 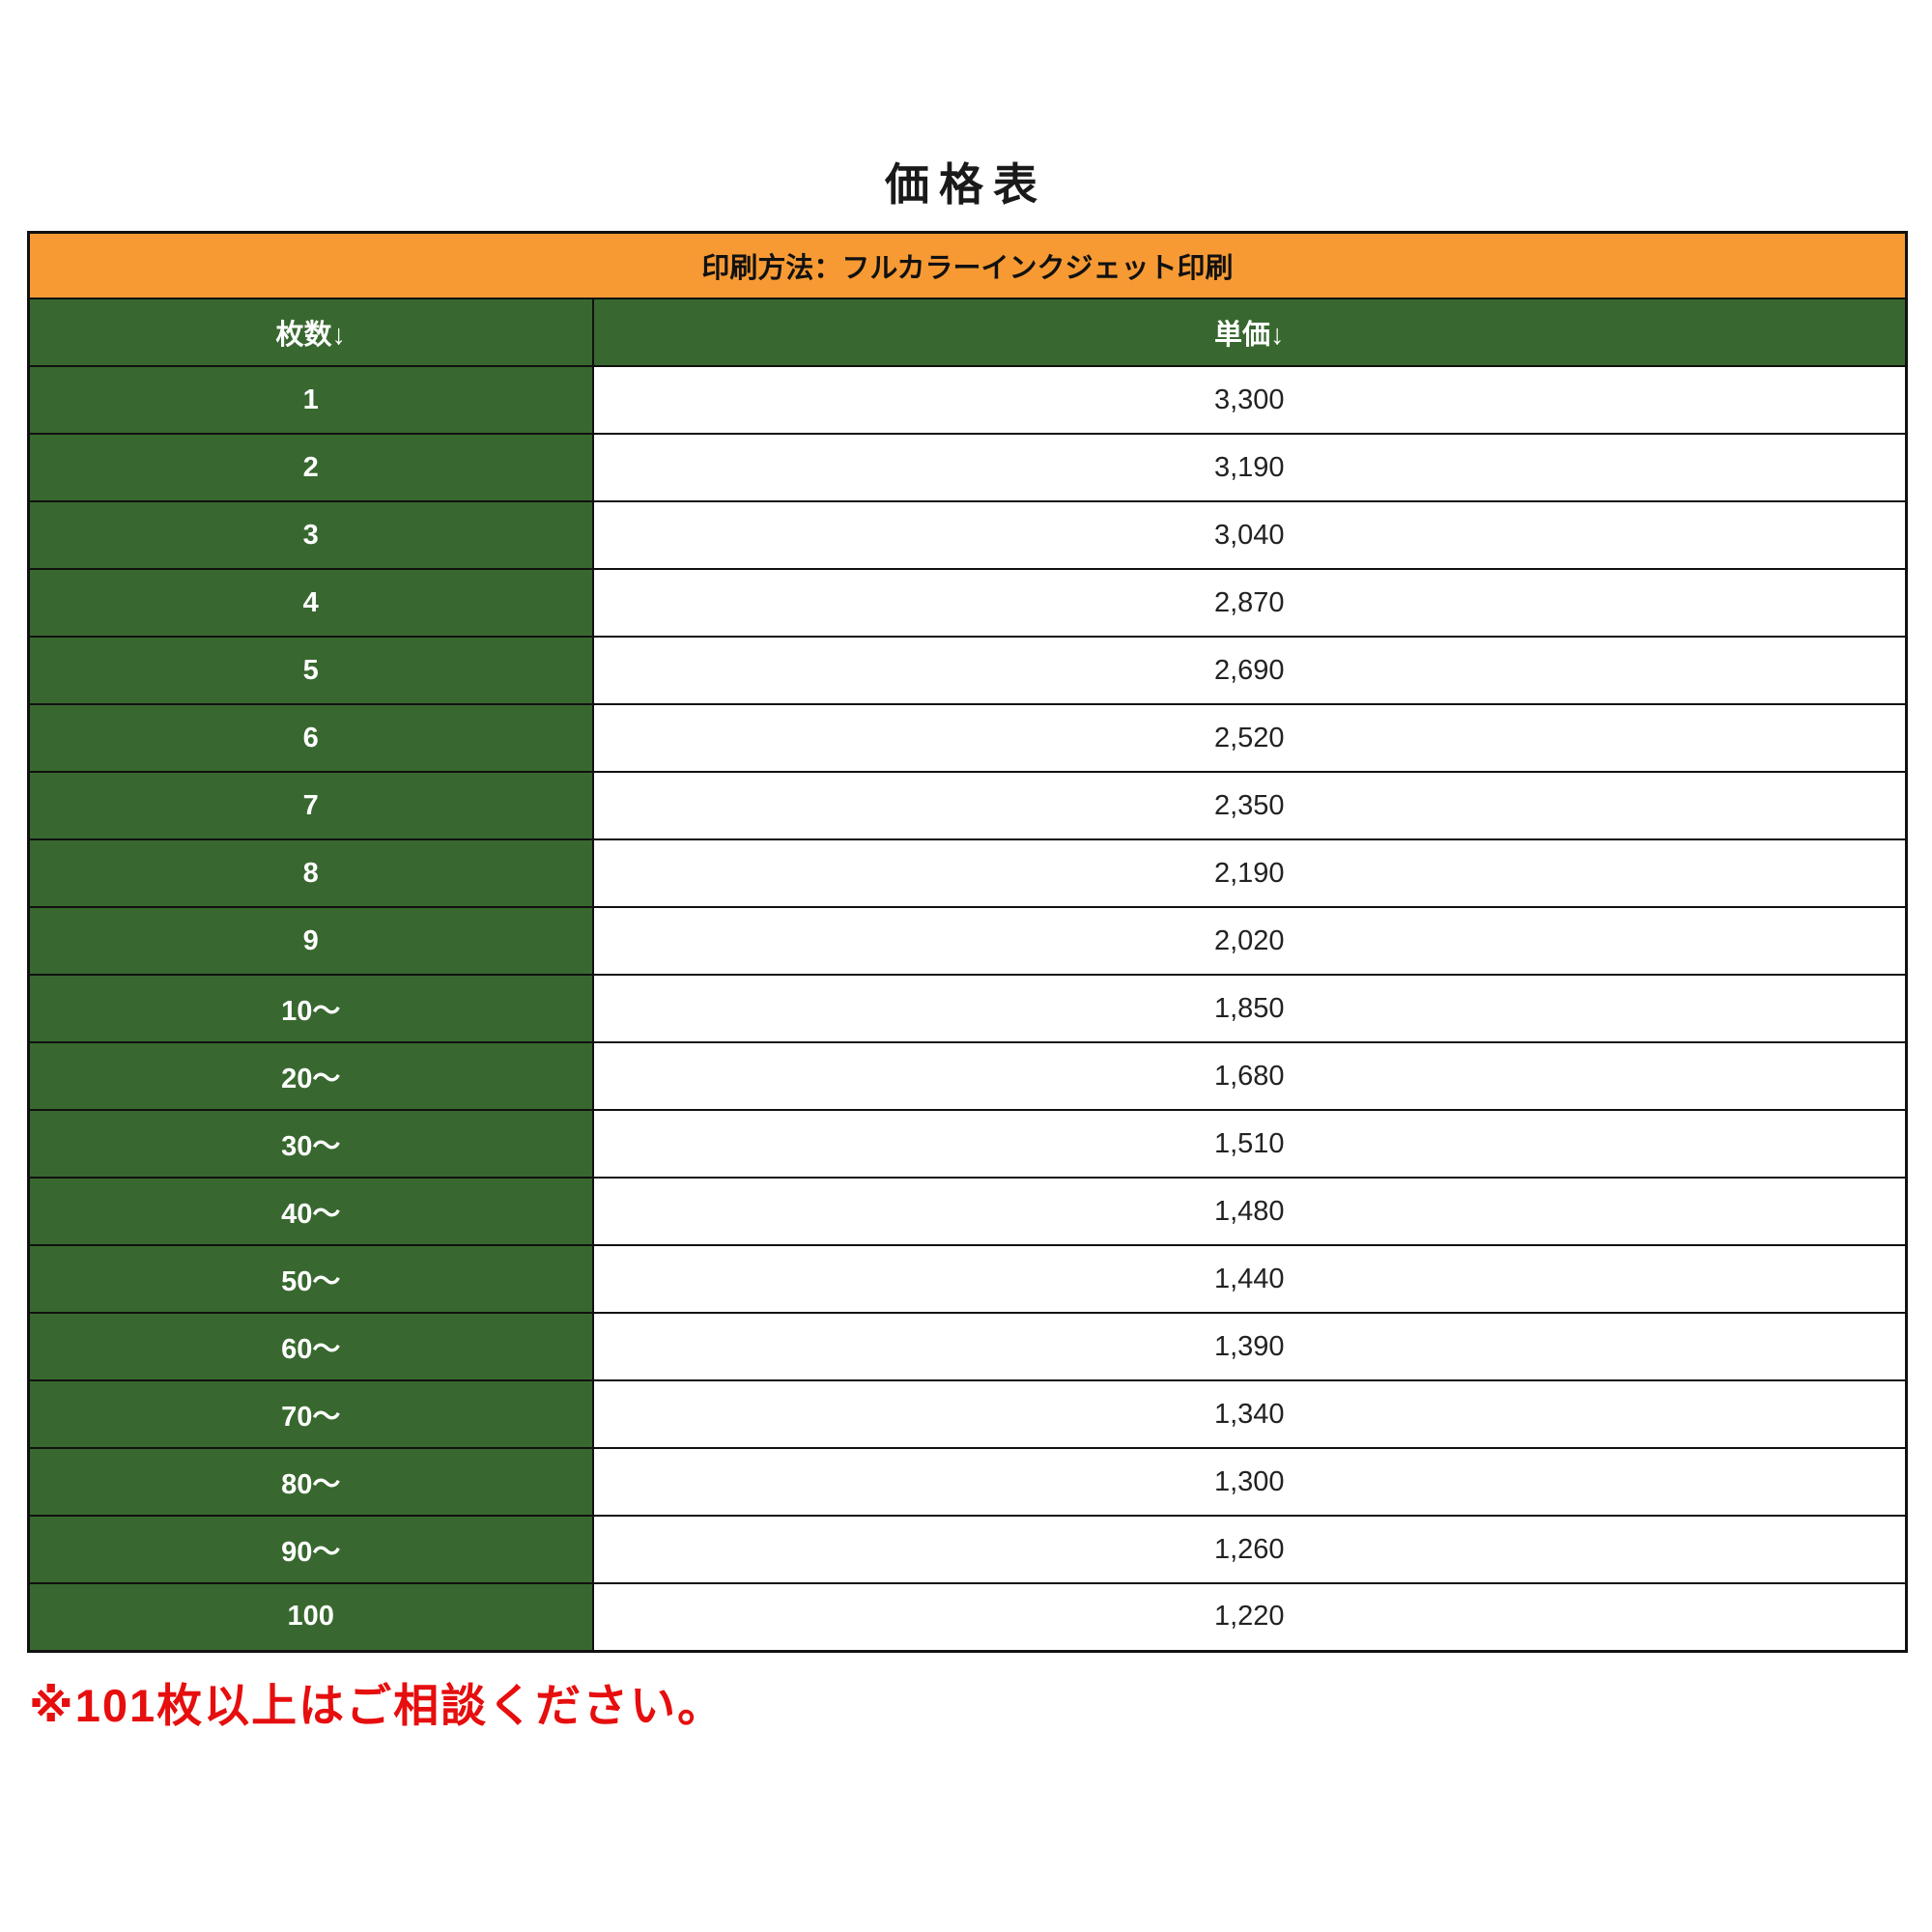 I want to click on quantity-cell: 70〜, so click(x=310, y=1414).